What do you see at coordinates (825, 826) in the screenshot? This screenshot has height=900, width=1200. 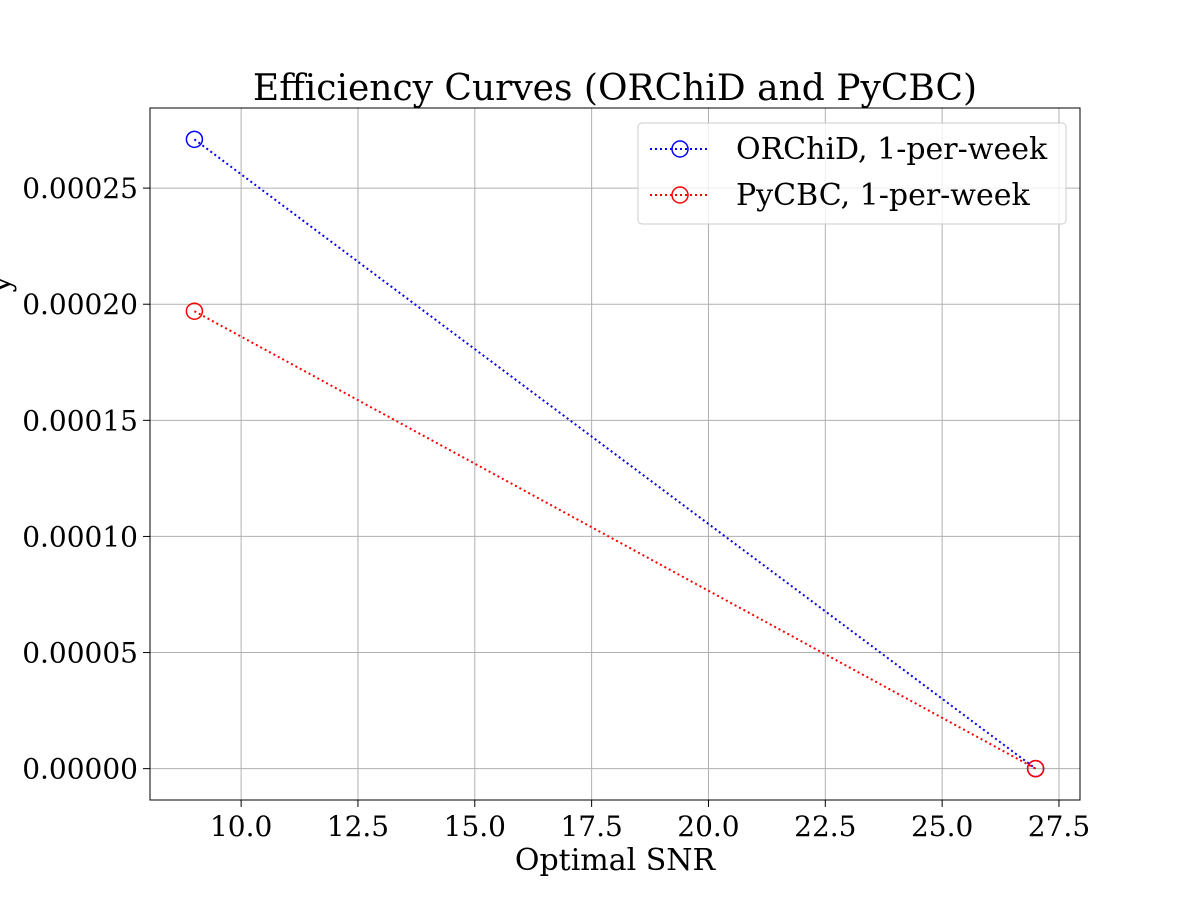 I see `x-tick-label: 22.5` at bounding box center [825, 826].